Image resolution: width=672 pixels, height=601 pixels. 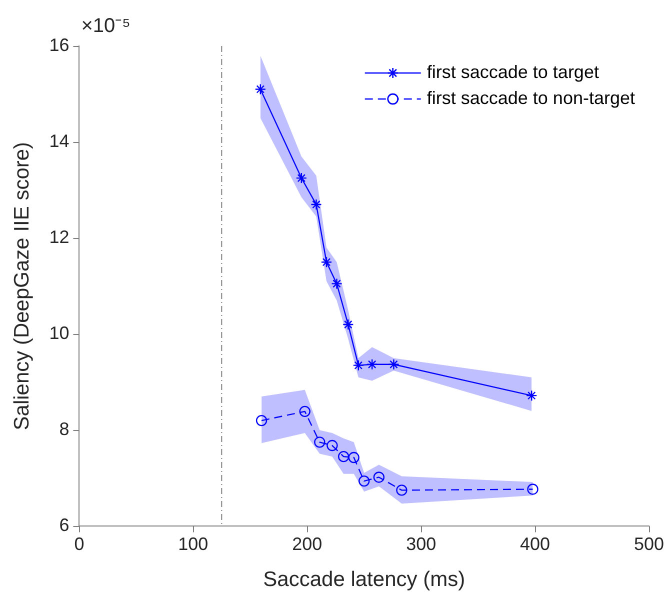 I want to click on x-tick-label: 300, so click(x=421, y=544).